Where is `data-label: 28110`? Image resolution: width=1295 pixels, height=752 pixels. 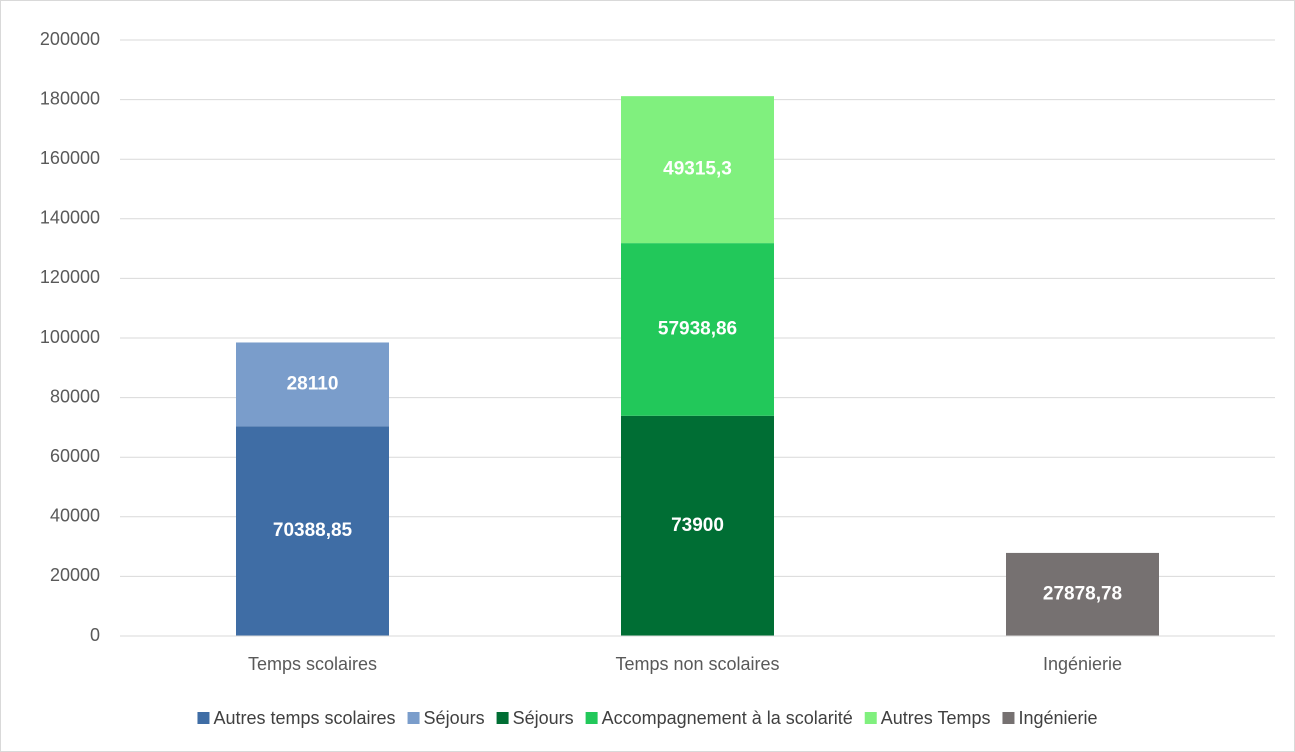 data-label: 28110 is located at coordinates (313, 383).